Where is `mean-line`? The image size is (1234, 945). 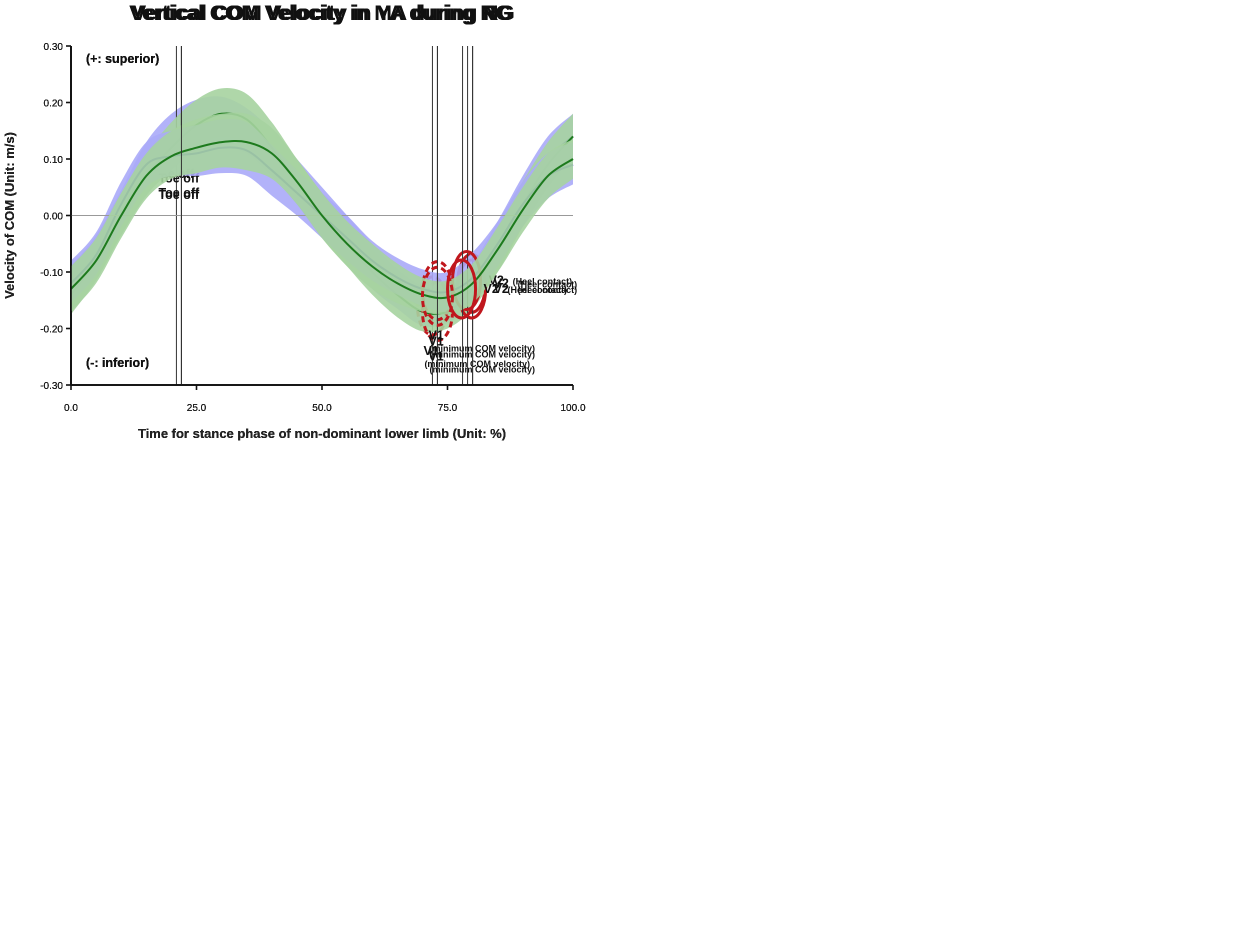 mean-line is located at coordinates (322, 220).